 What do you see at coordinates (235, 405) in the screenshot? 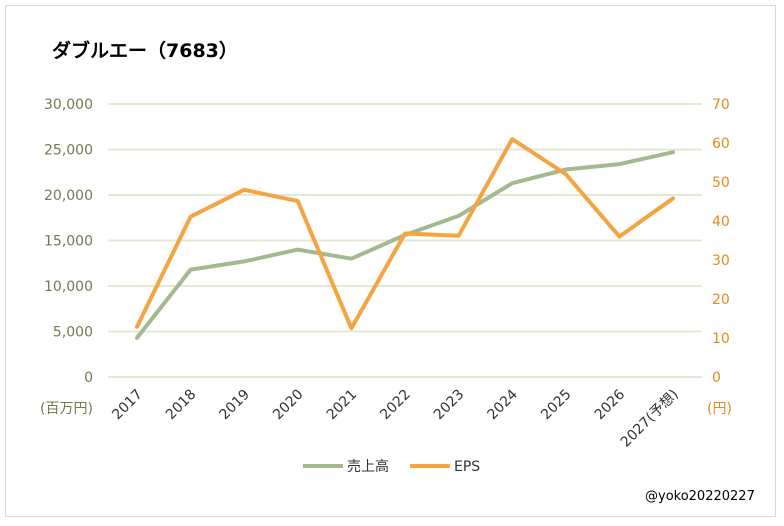
I see `x-tick-label: 2019` at bounding box center [235, 405].